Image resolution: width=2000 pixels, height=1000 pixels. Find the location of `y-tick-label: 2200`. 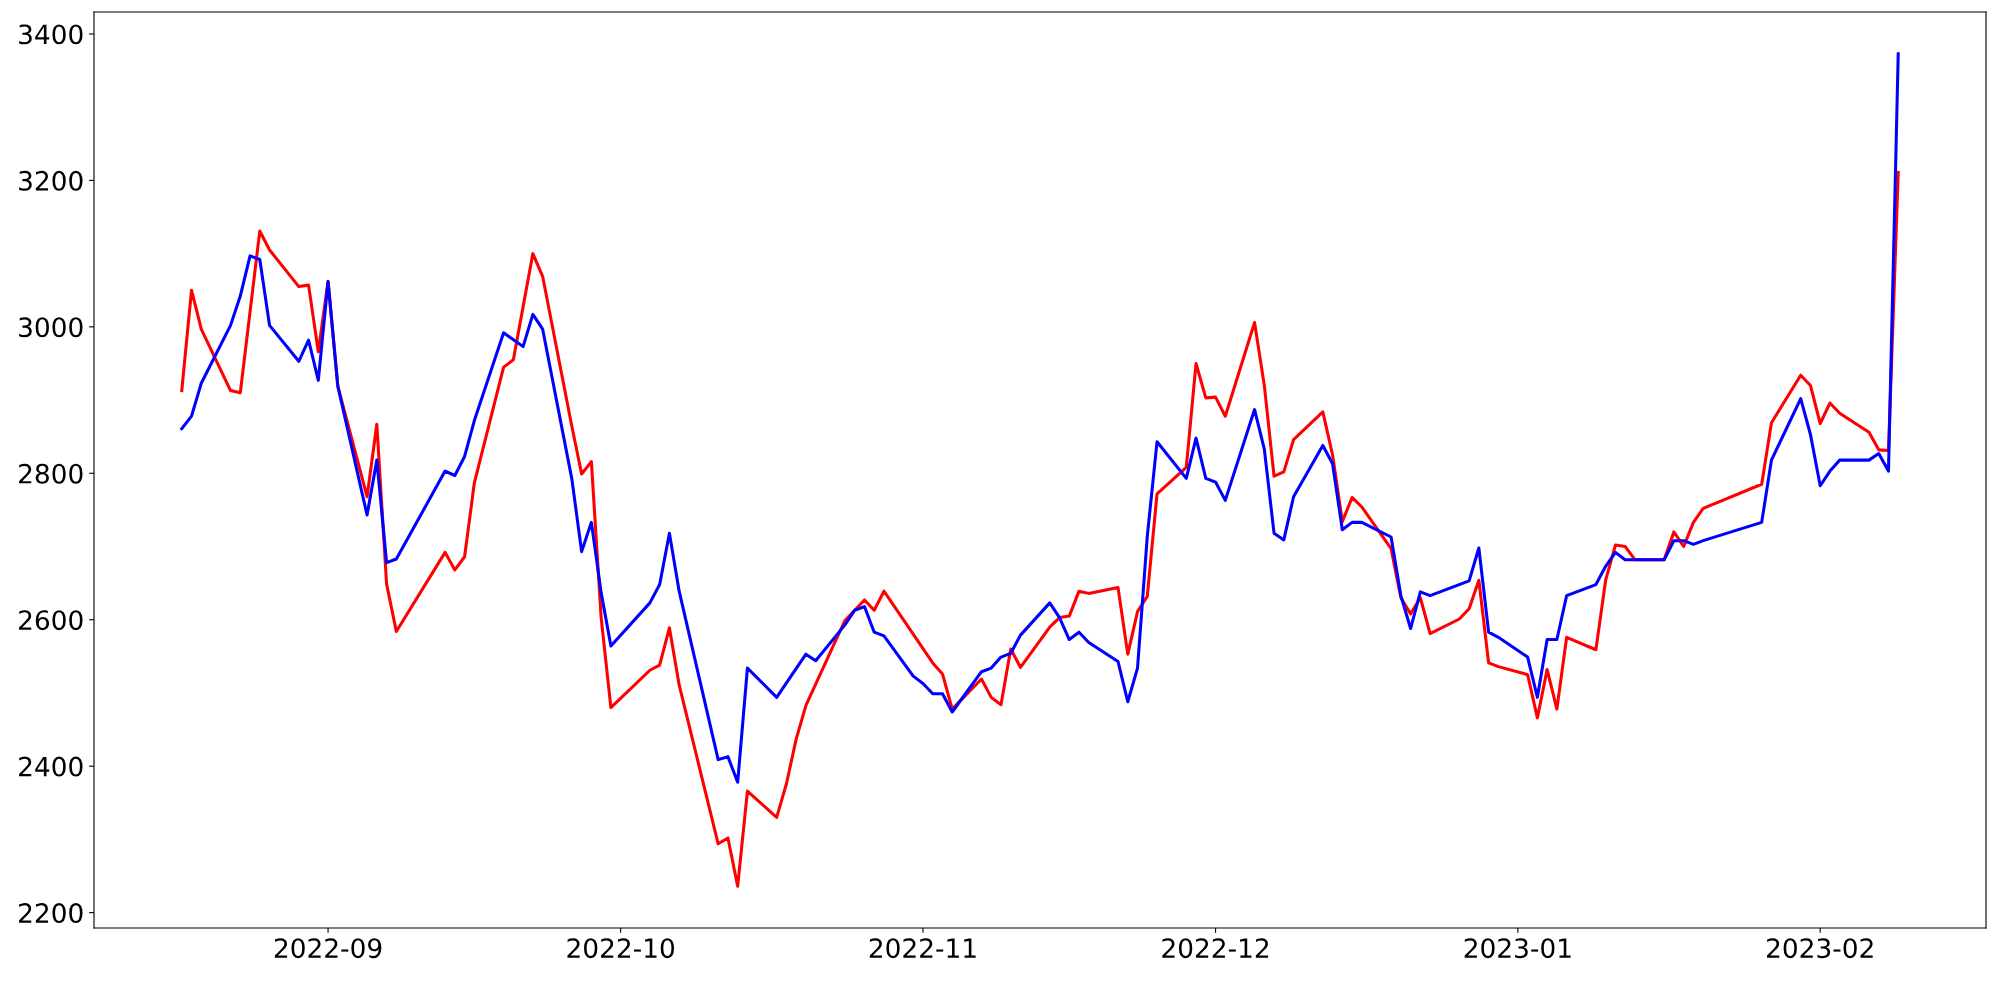

y-tick-label: 2200 is located at coordinates (51, 913).